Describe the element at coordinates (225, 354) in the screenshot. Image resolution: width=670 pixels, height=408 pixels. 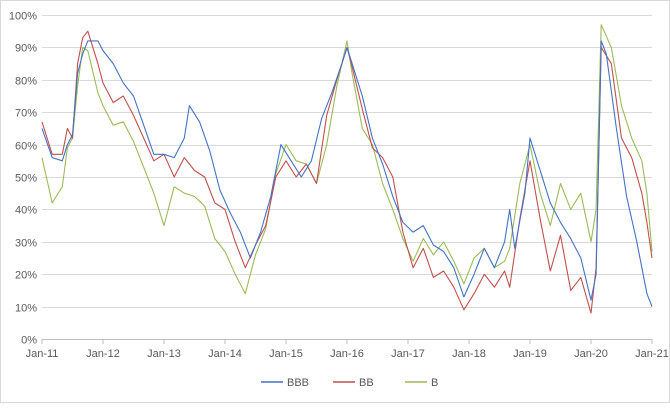
I see `x-tick-label: Jan-14` at that location.